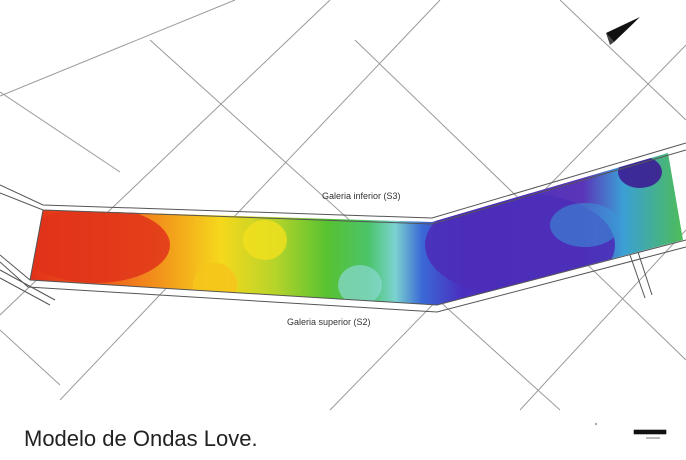 The height and width of the screenshot is (460, 686). I want to click on figure-caption: Modelo de Ondas Love., so click(141, 438).